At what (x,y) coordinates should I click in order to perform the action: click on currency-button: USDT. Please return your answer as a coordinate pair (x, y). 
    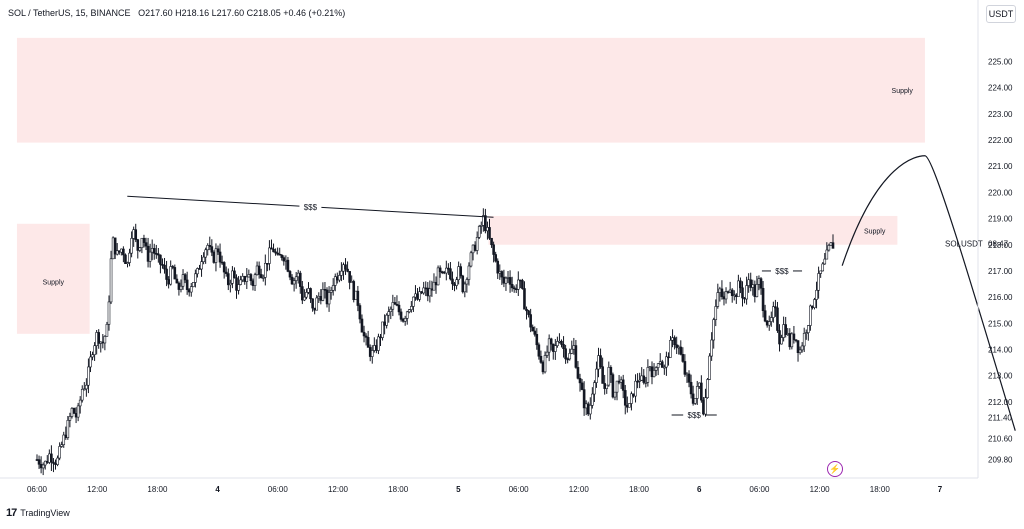
    Looking at the image, I should click on (1001, 14).